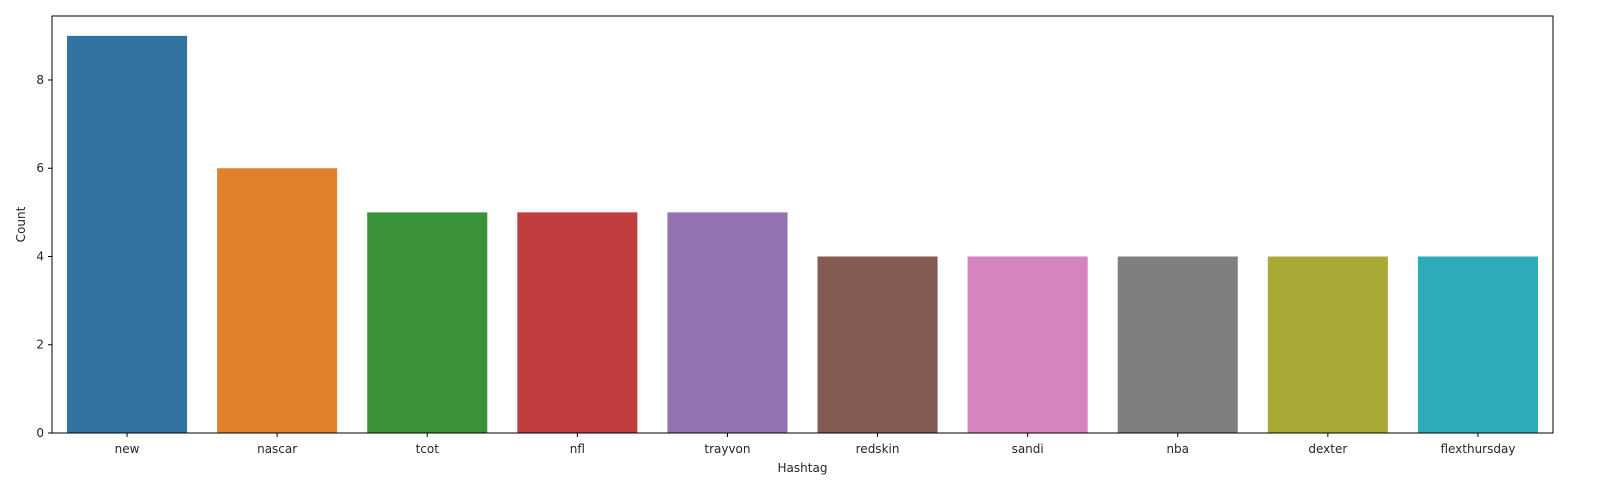 This screenshot has width=1600, height=500. I want to click on x-tick-label: redskin, so click(878, 449).